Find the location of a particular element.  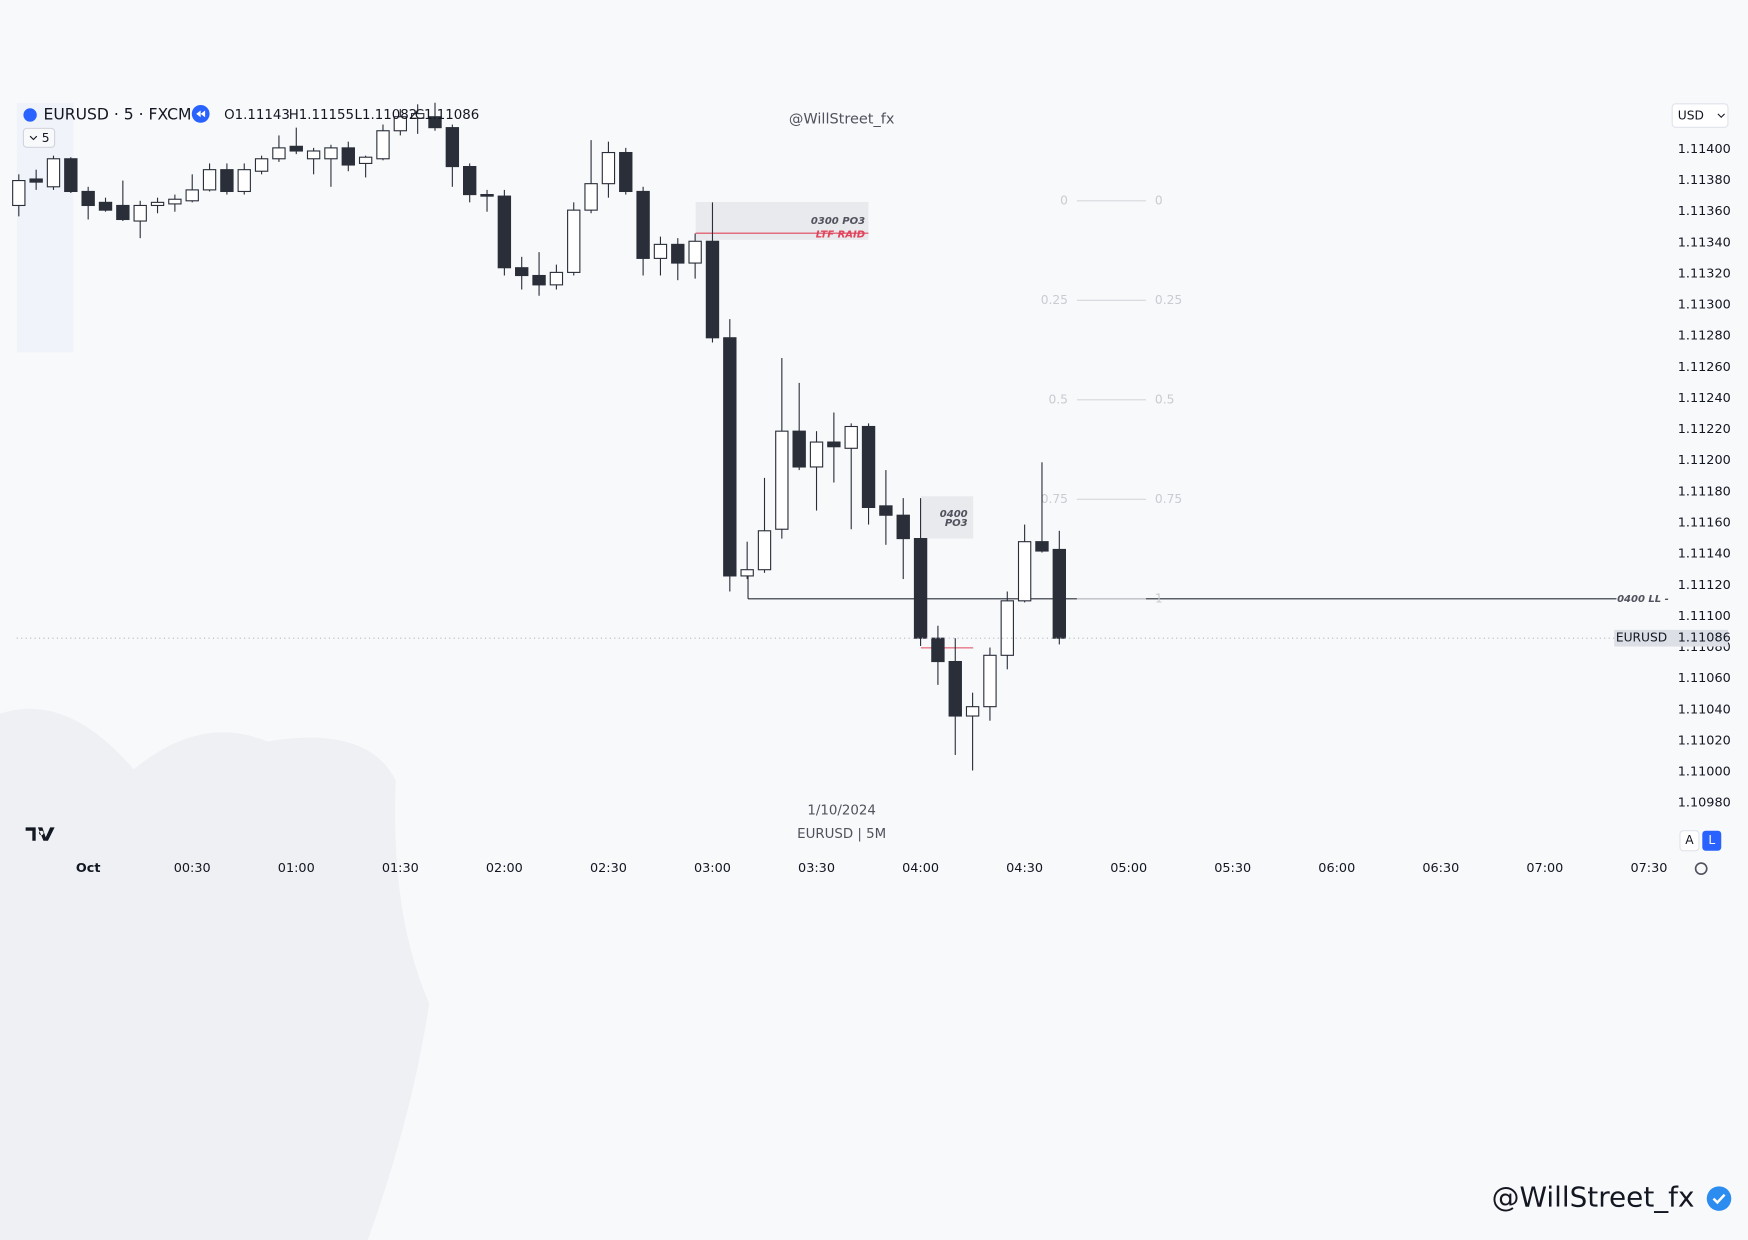

x-tick-label: 05:00 is located at coordinates (1128, 868).